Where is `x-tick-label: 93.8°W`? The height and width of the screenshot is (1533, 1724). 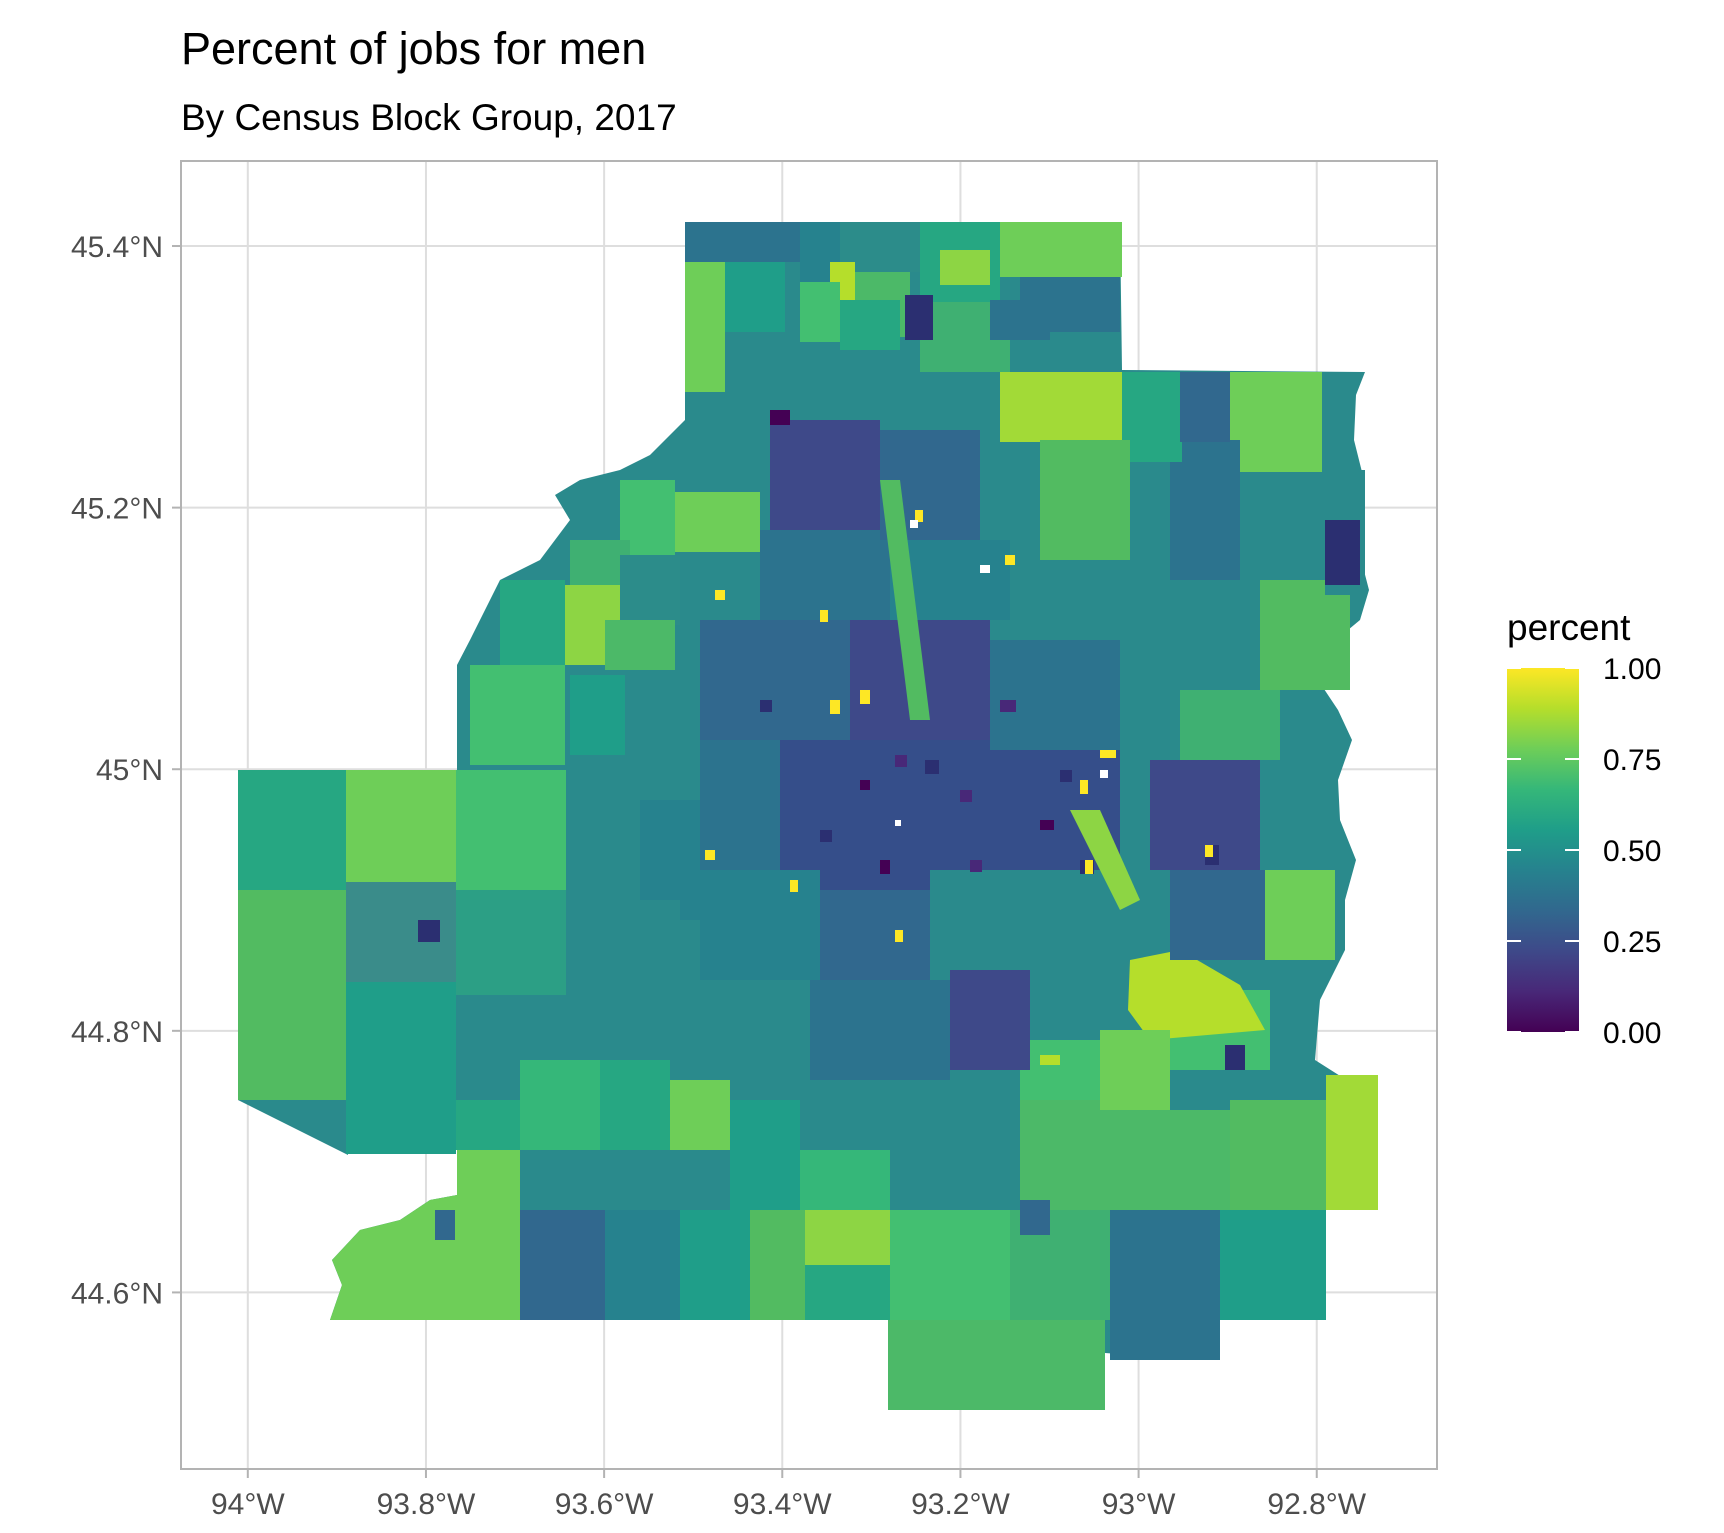 x-tick-label: 93.8°W is located at coordinates (426, 1504).